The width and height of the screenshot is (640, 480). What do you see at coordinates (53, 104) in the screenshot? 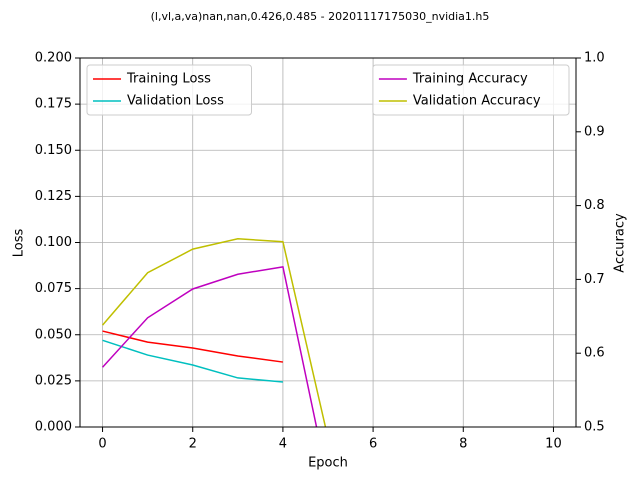
I see `y-tick-label: 0.175` at bounding box center [53, 104].